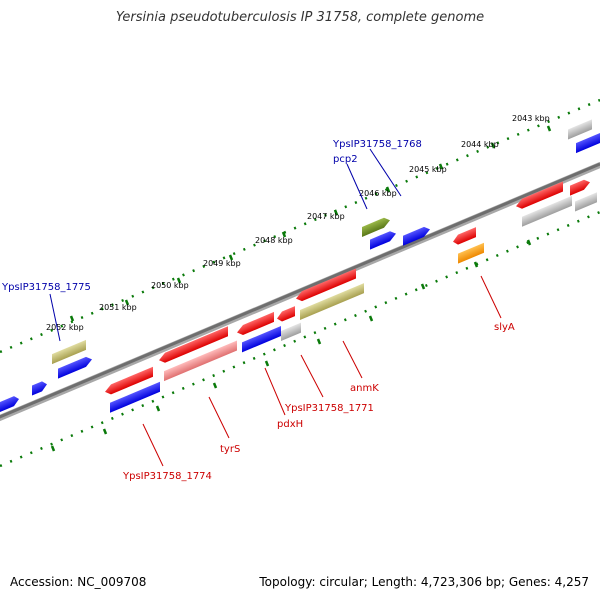 The image size is (600, 600). Describe the element at coordinates (376, 227) in the screenshot. I see `gene-arrow-green` at that location.